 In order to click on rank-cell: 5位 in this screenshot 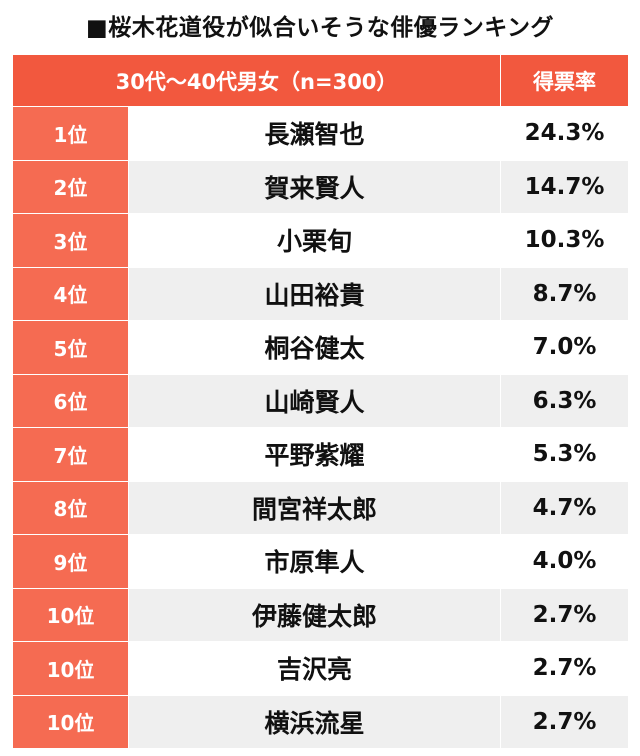, I will do `click(70, 347)`.